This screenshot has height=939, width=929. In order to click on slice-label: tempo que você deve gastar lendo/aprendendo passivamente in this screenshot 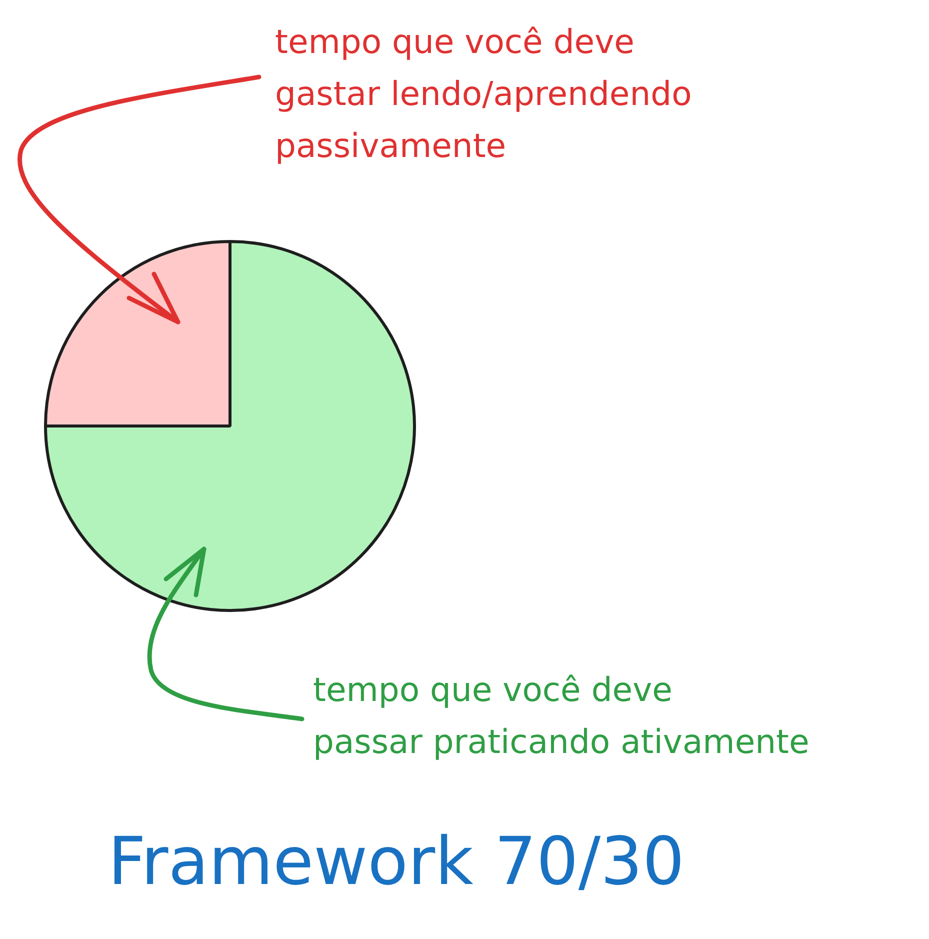, I will do `click(483, 94)`.